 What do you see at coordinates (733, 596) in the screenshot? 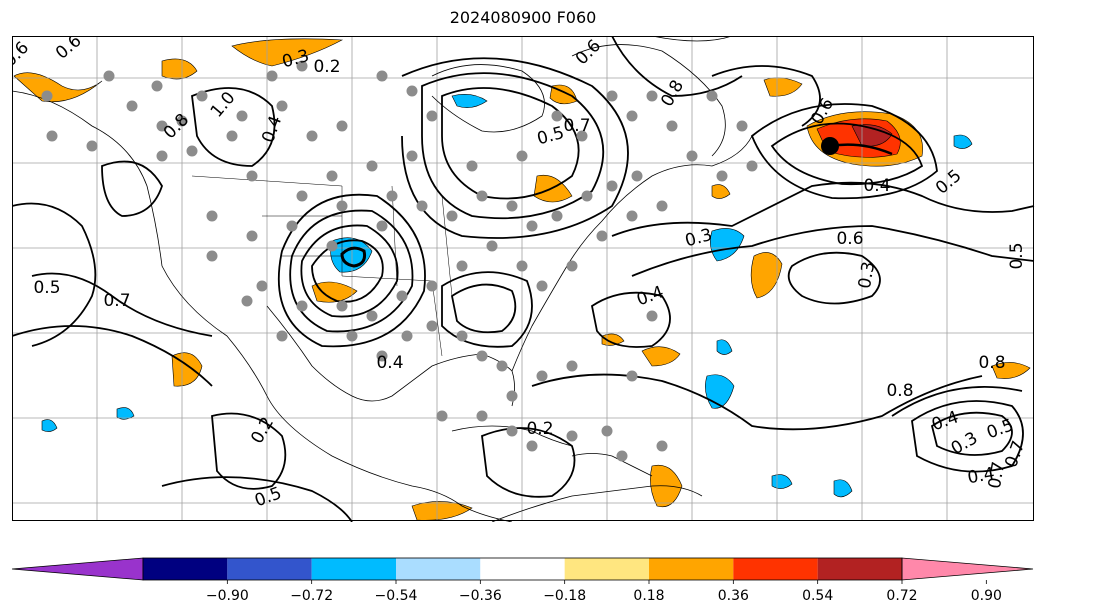
I see `colorbar-tick-label: 0.36` at bounding box center [733, 596].